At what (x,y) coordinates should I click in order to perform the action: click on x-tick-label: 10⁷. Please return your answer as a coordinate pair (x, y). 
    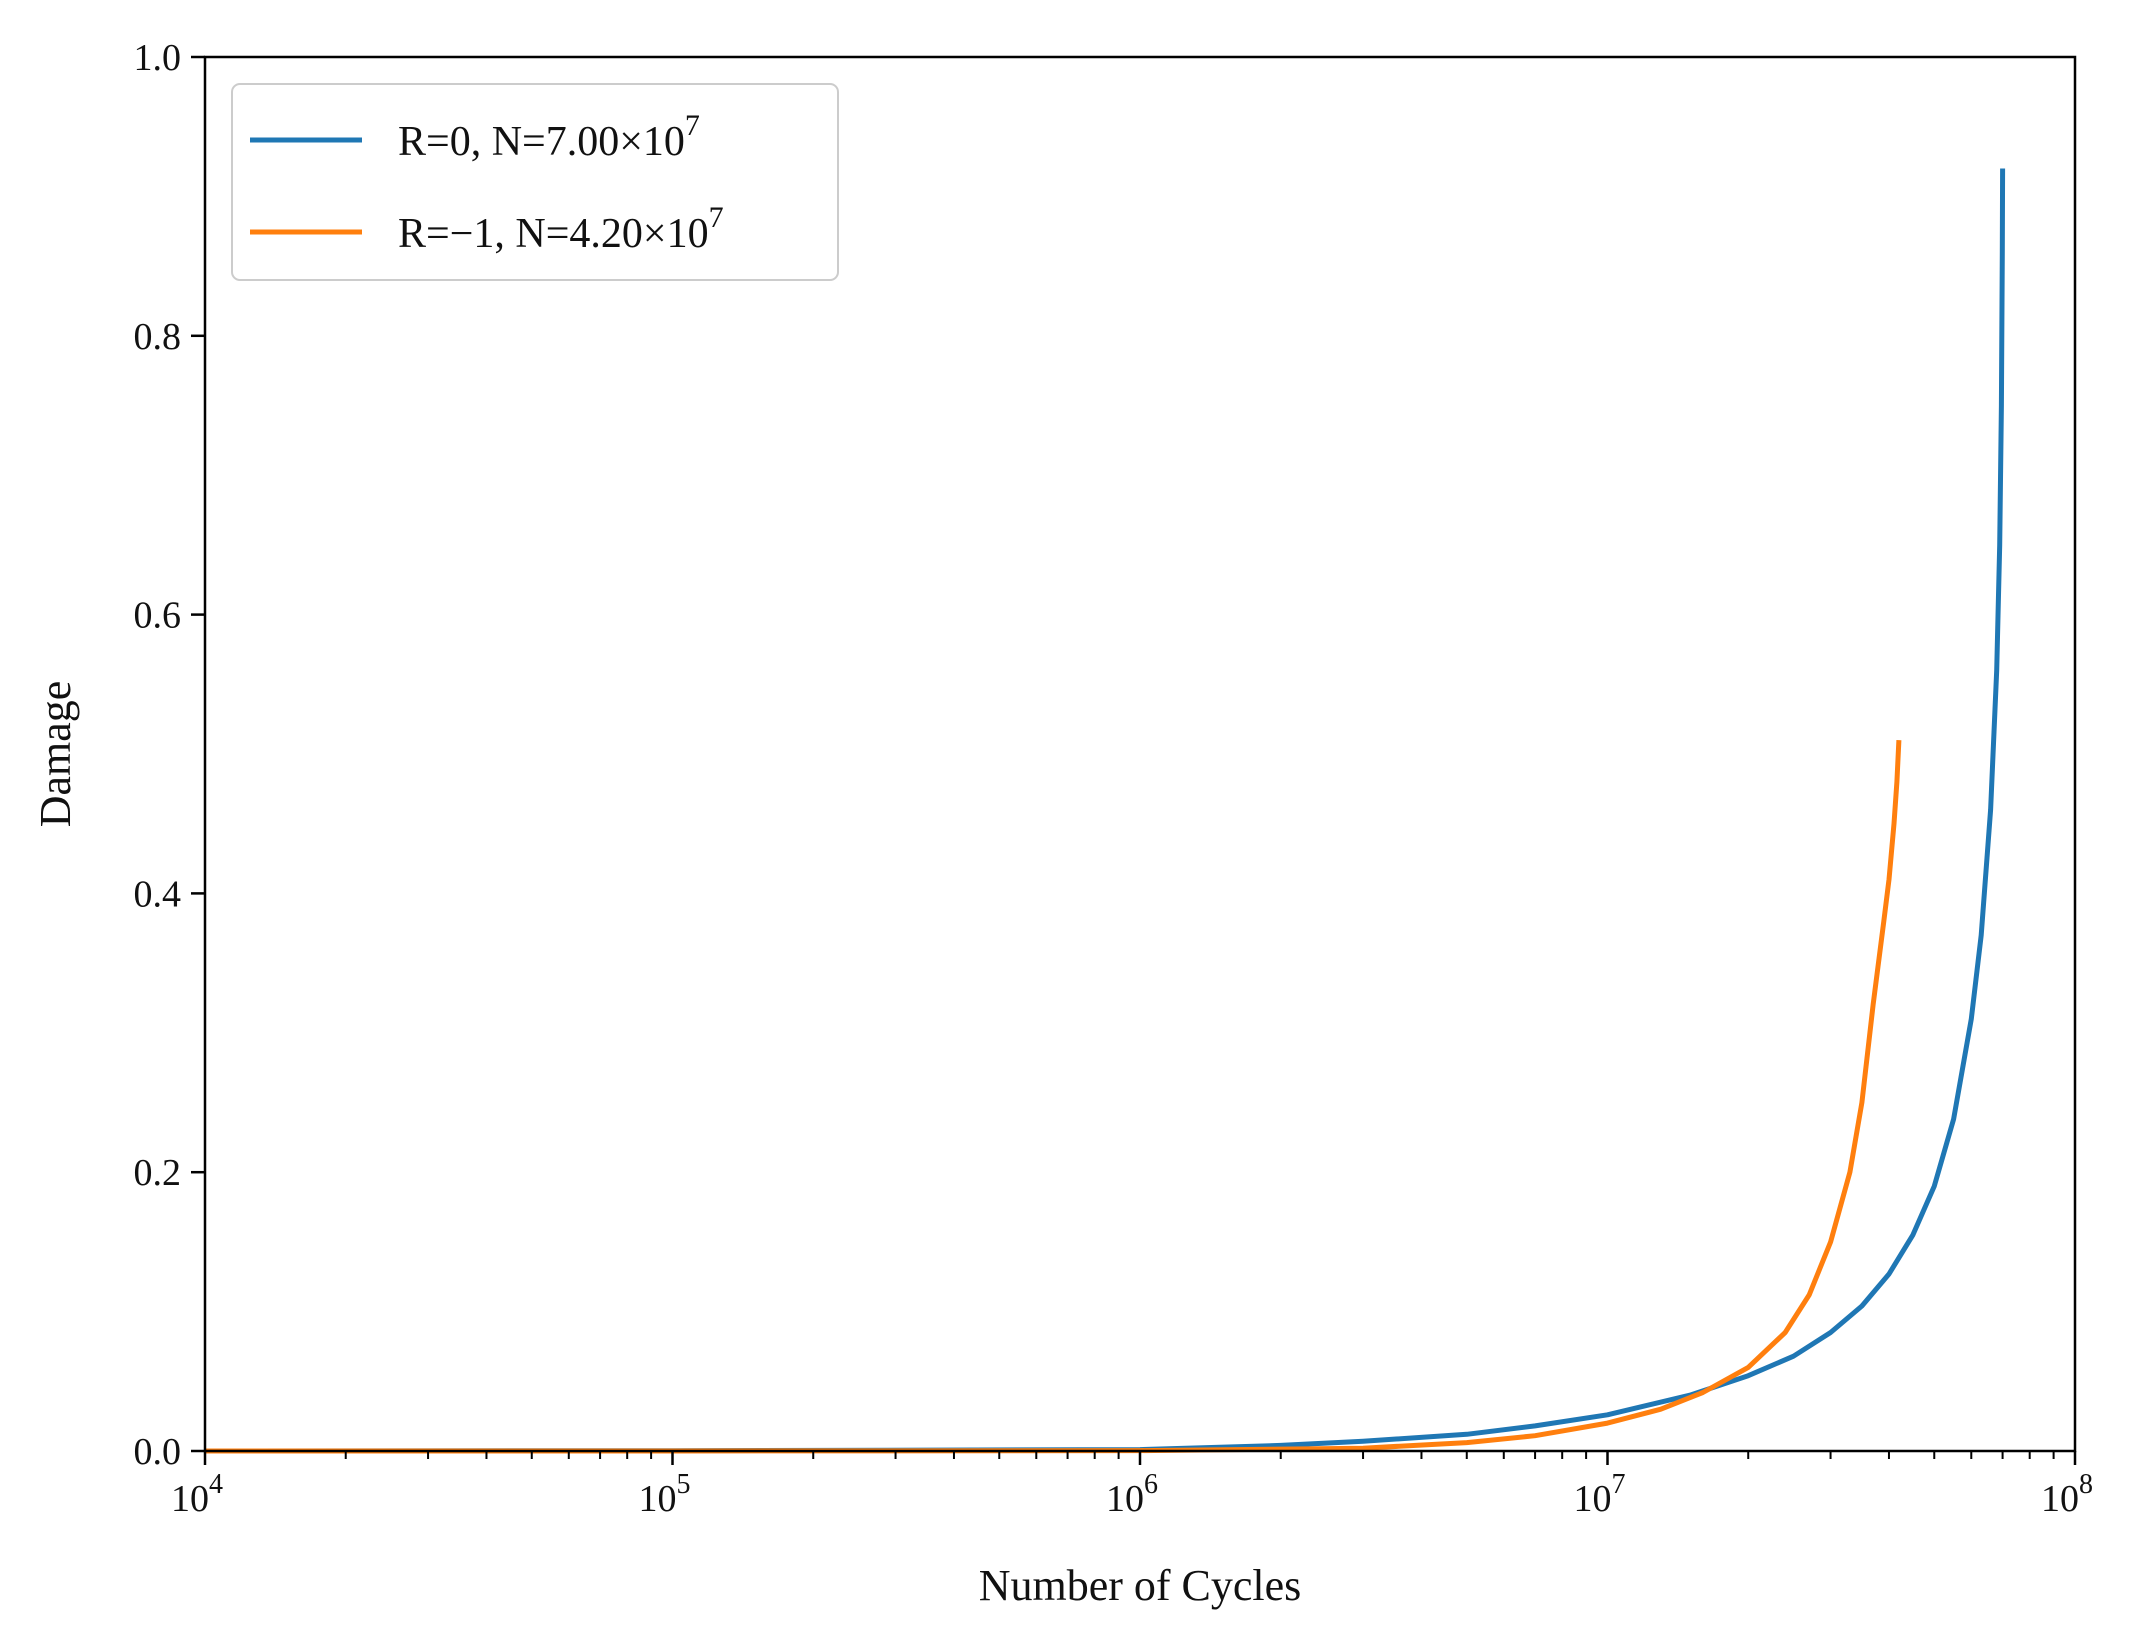
    Looking at the image, I should click on (1600, 1494).